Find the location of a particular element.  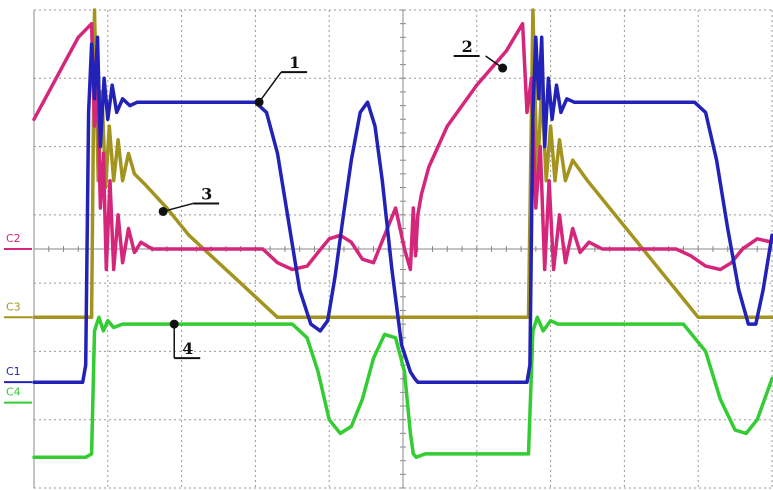

channel-labels: C2 C3 C1 C4 is located at coordinates (18, 318).